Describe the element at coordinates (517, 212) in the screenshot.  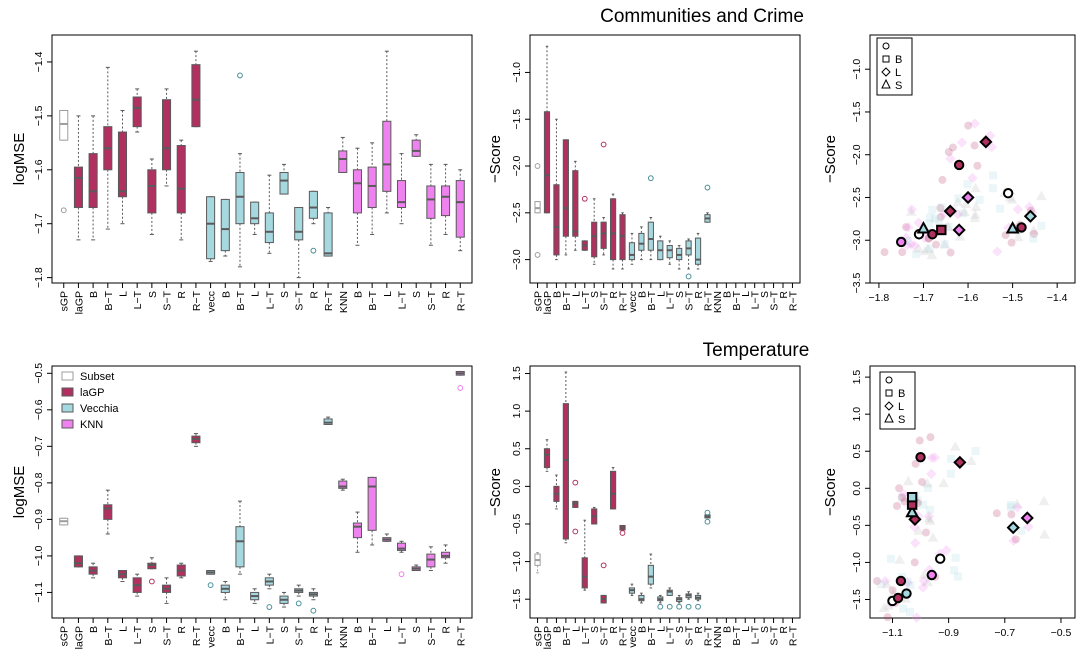
I see `cc-score-ytick-label: −2.5` at that location.